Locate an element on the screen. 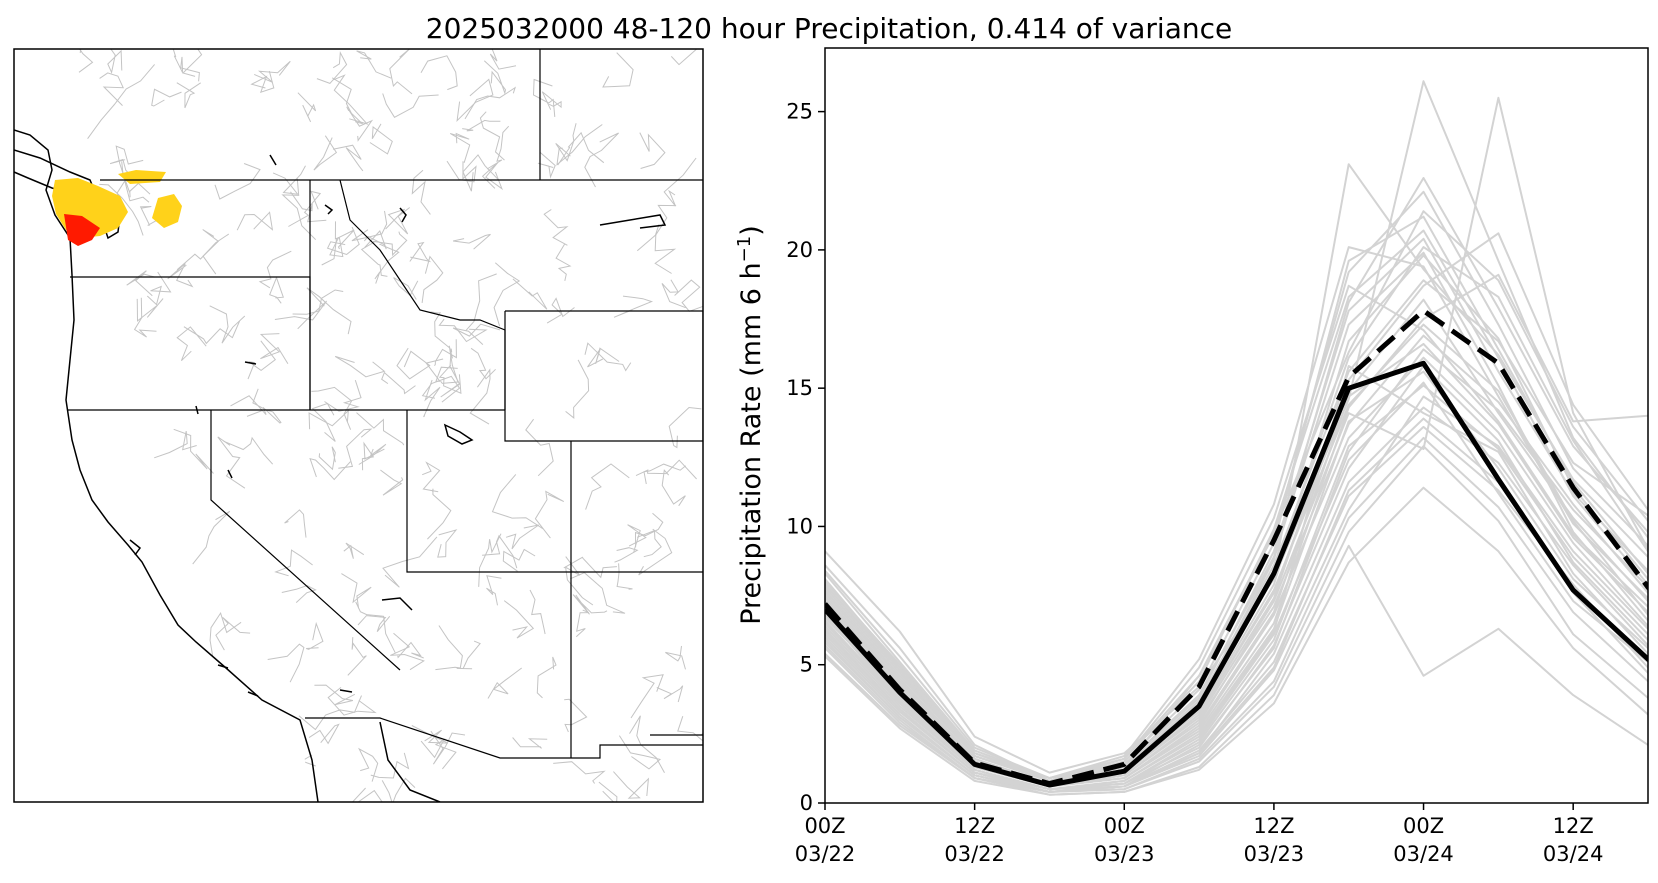 The height and width of the screenshot is (883, 1658). highlight-heavy is located at coordinates (82, 230).